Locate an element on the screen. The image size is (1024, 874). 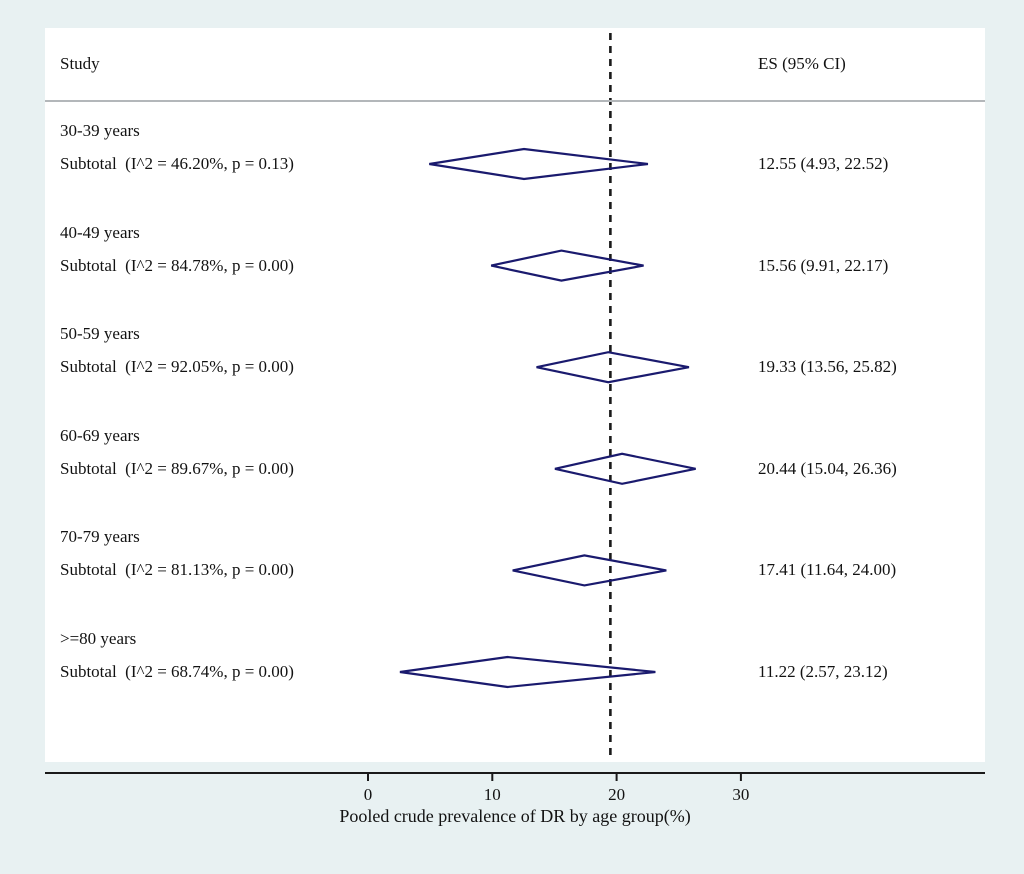
column-header-es: ES (95% CI) is located at coordinates (802, 63).